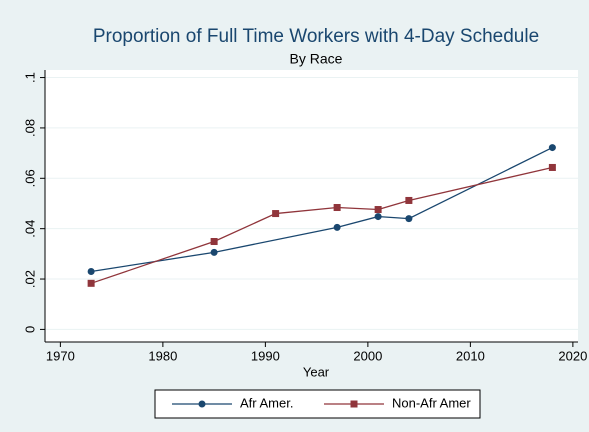 Image resolution: width=589 pixels, height=432 pixels. What do you see at coordinates (29, 178) in the screenshot?
I see `y-tick-label: .06` at bounding box center [29, 178].